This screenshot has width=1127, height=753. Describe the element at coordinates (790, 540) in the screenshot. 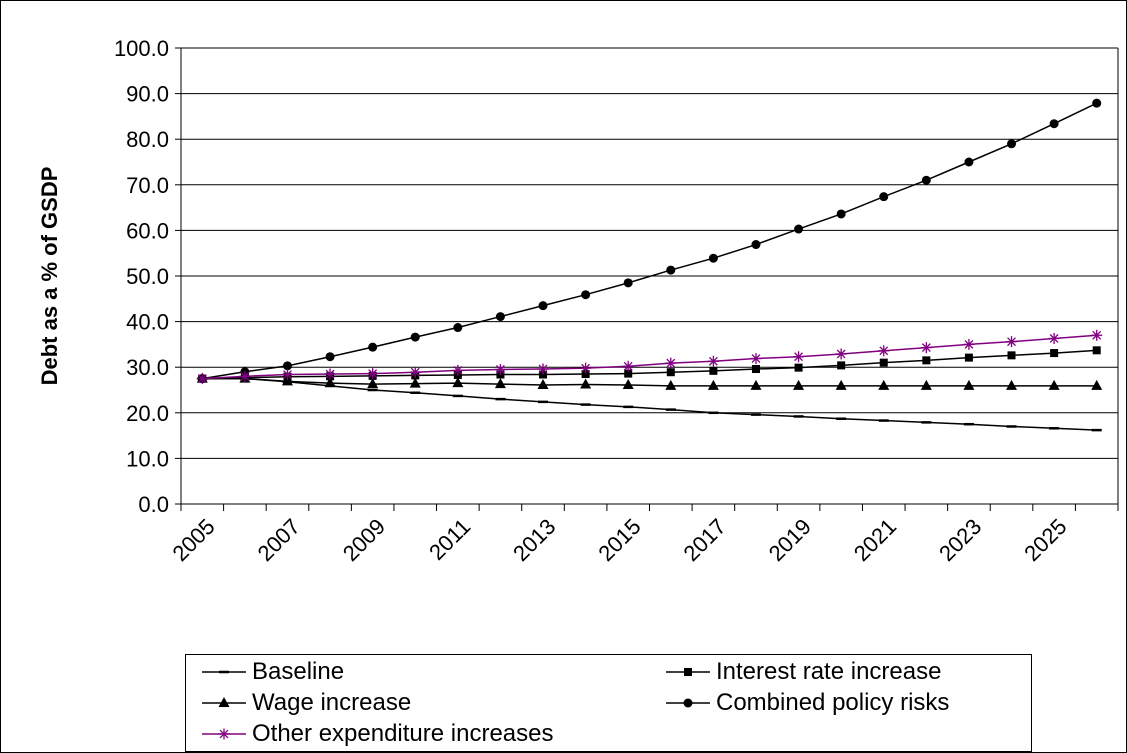

I see `x-tick-label: 2019` at that location.